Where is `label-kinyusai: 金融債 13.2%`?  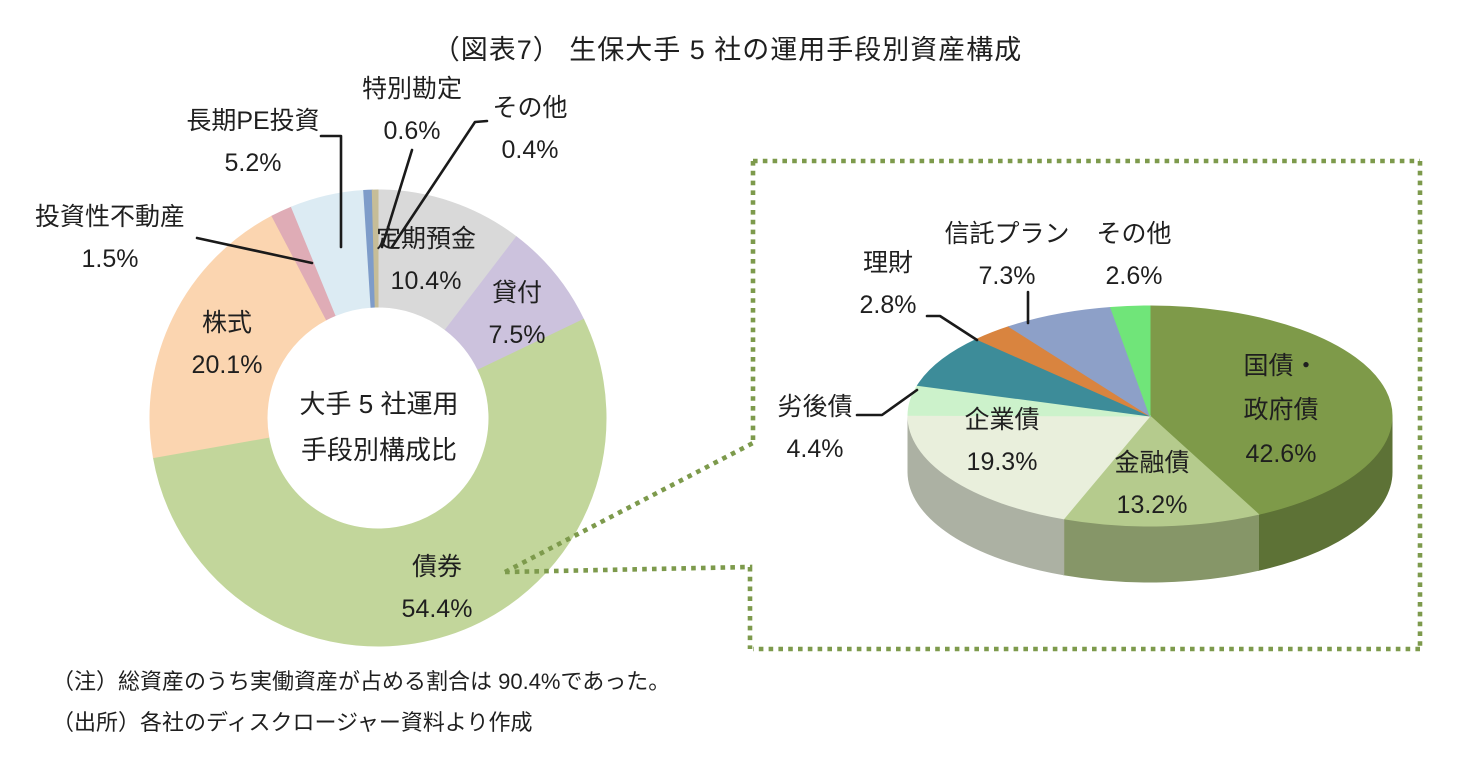 label-kinyusai: 金融債 13.2% is located at coordinates (1152, 484).